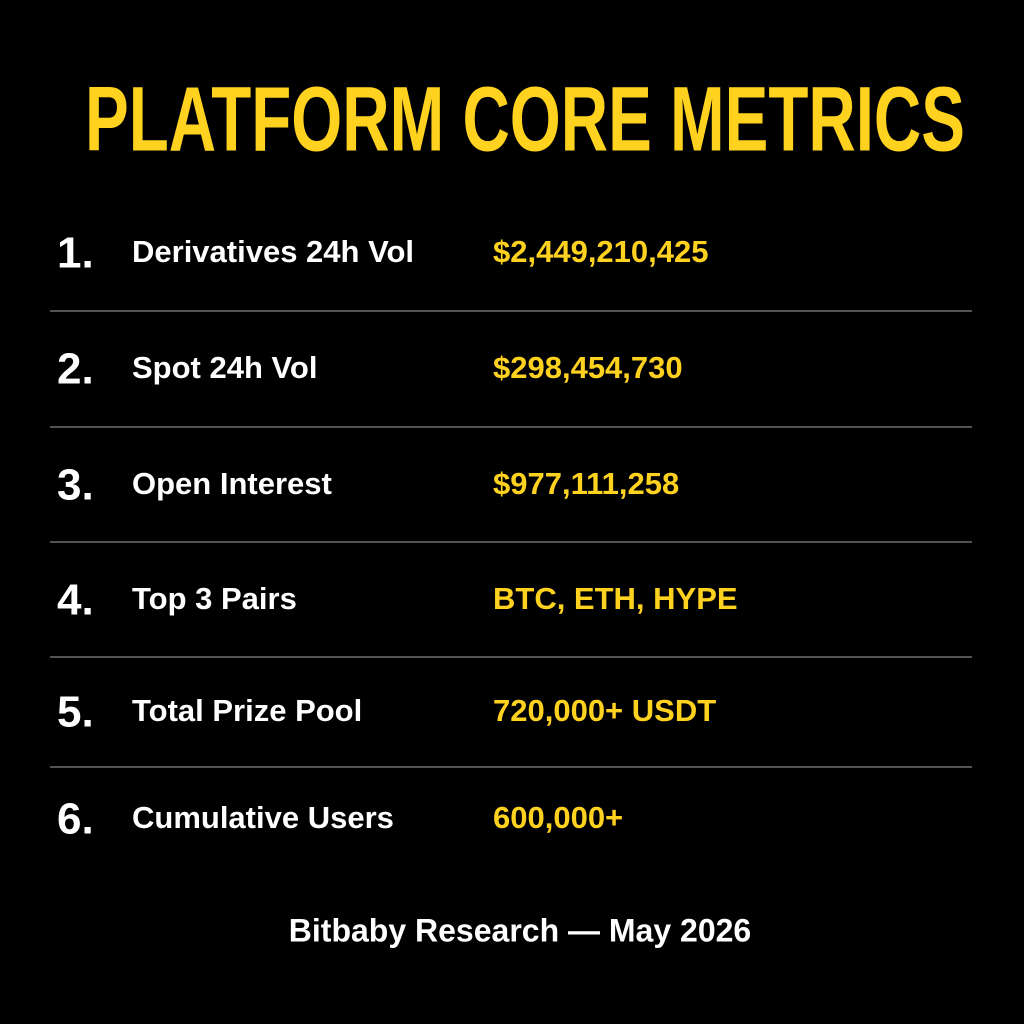 Image resolution: width=1024 pixels, height=1024 pixels. Describe the element at coordinates (370, 369) in the screenshot. I see `metric-row: 2. Spot 24h Vol $298,454,730` at that location.